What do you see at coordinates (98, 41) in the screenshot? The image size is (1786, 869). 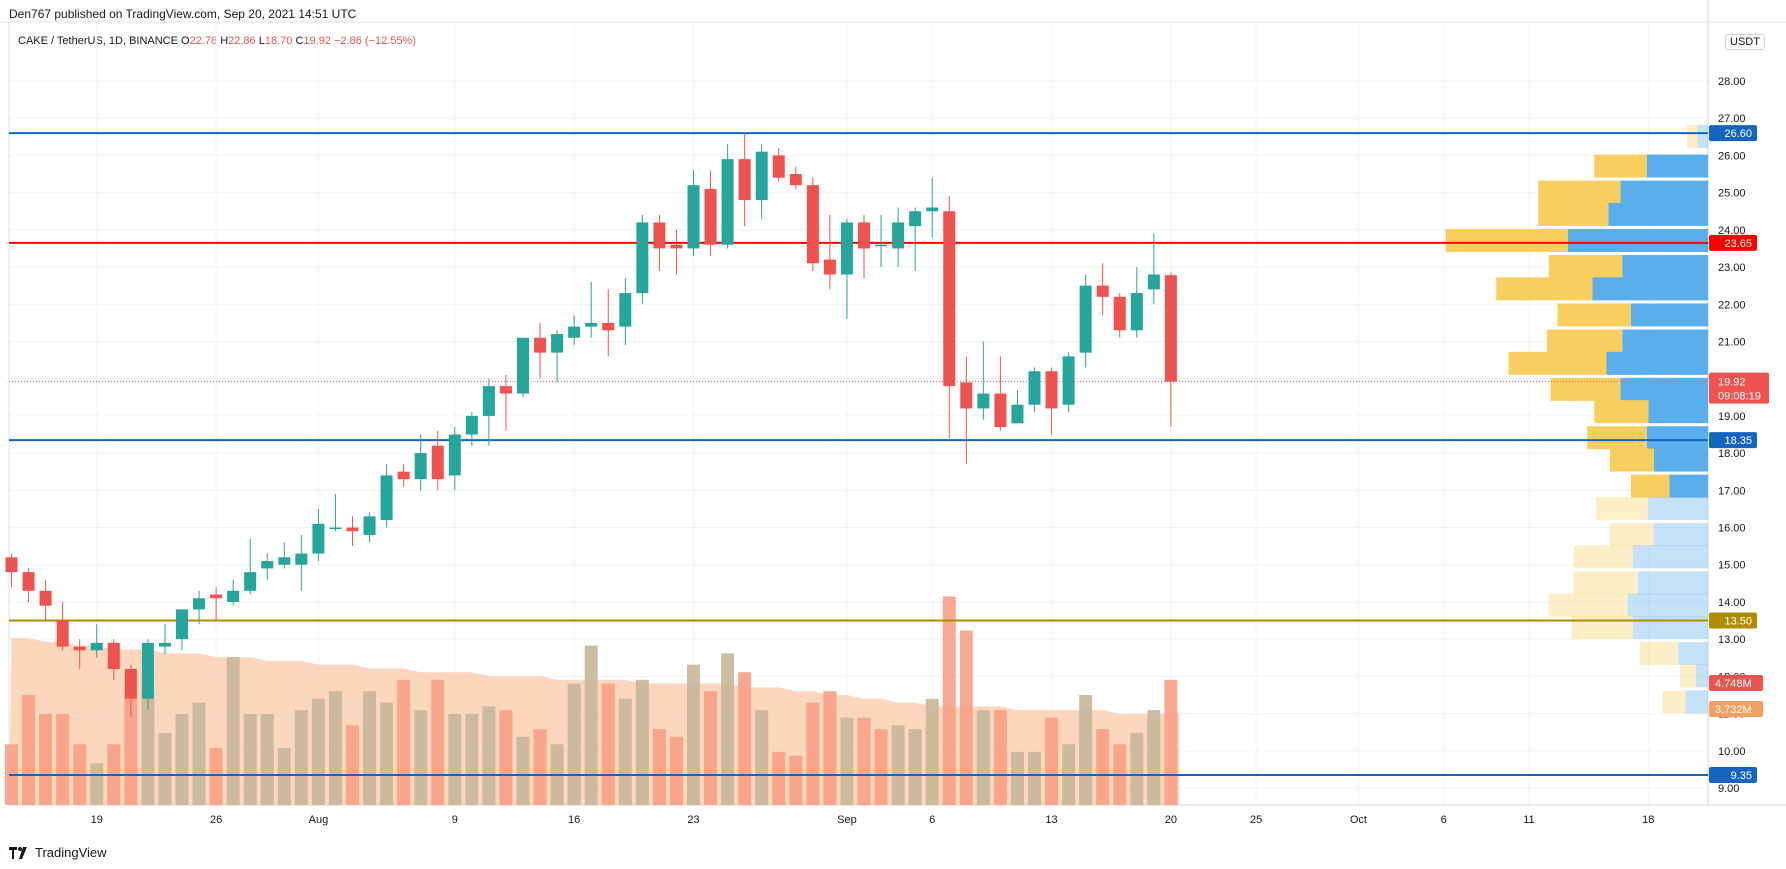 I see `symbol-name: CAKE / TetherUS, 1D, BINANCE` at bounding box center [98, 41].